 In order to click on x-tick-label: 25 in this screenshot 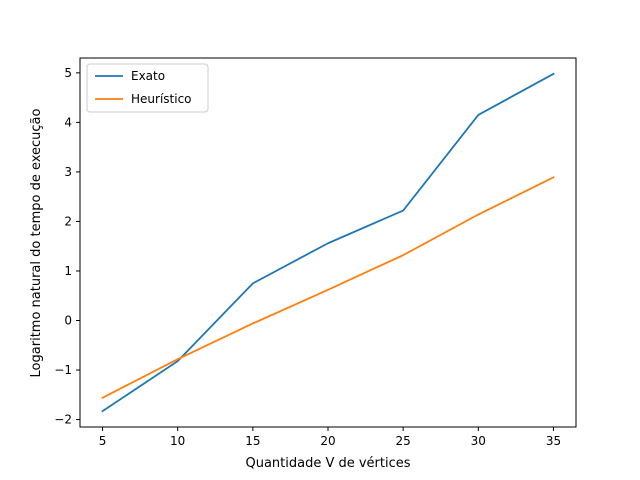, I will do `click(403, 441)`.